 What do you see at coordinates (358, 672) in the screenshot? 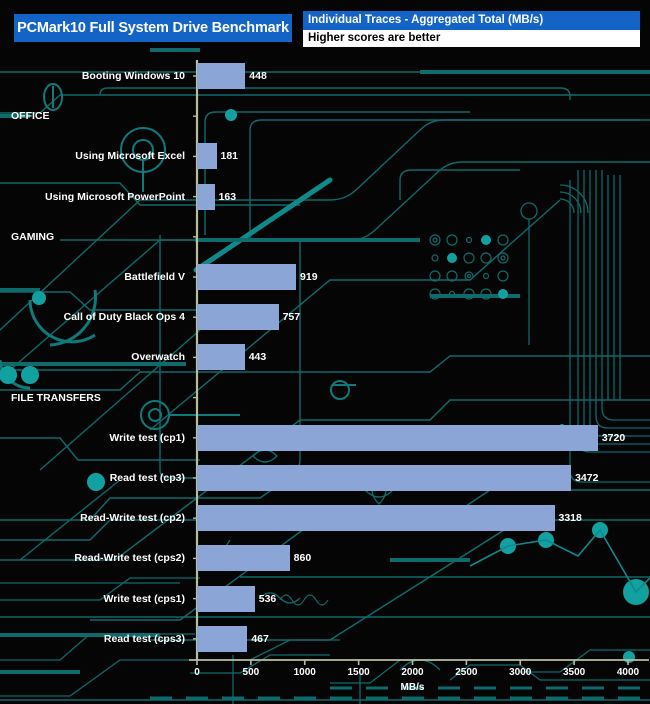
I see `x-axis-tick-label: 1500` at bounding box center [358, 672].